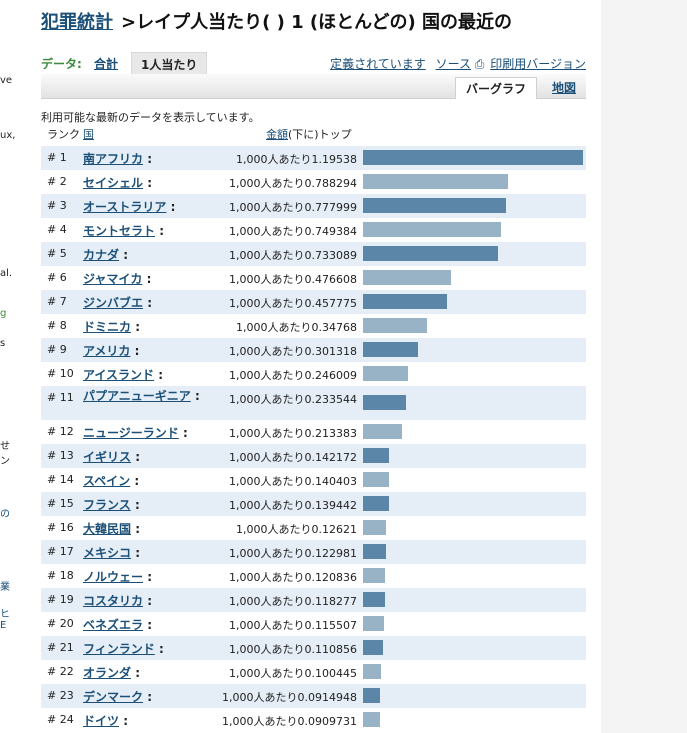 The width and height of the screenshot is (687, 733). What do you see at coordinates (131, 433) in the screenshot?
I see `country-link: ニュージーランド` at bounding box center [131, 433].